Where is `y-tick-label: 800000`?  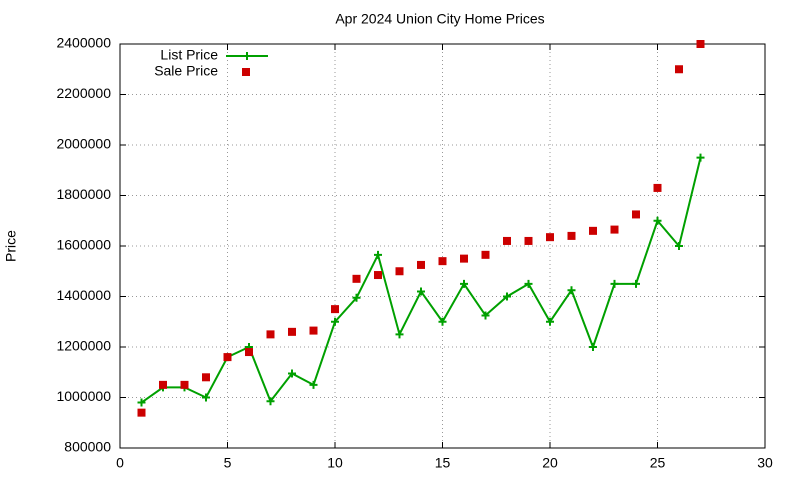
y-tick-label: 800000 is located at coordinates (87, 447).